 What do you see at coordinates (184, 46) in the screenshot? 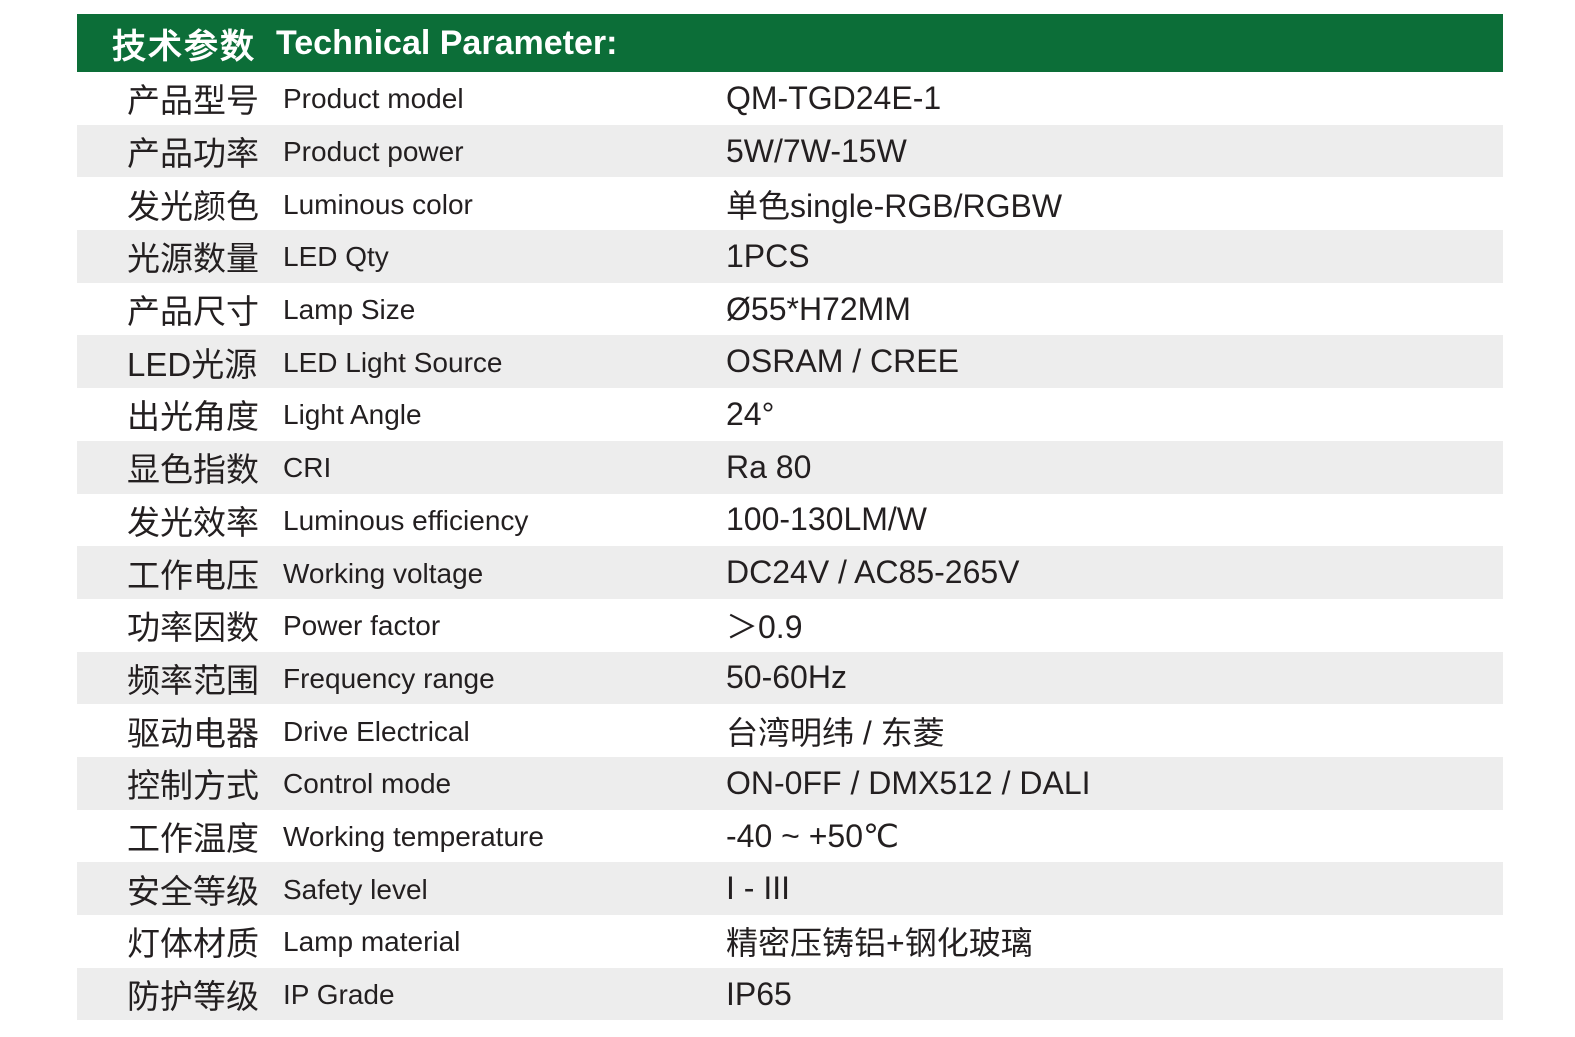
I see `table-title-cn: 技术参数` at bounding box center [184, 46].